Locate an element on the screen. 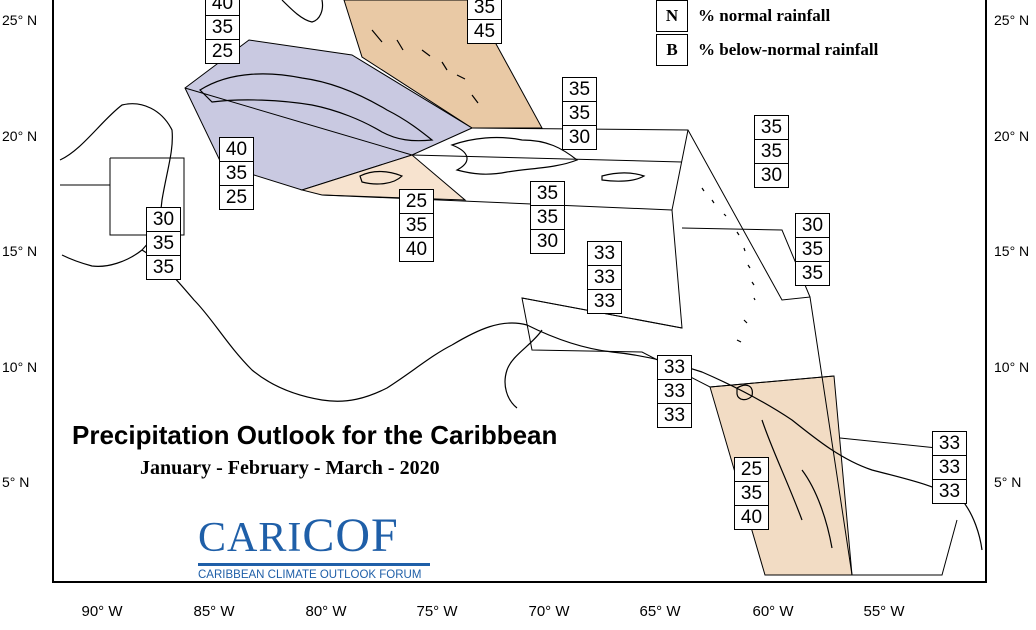 The image size is (1036, 630). caricof-logo: CARICOF CARIBBEAN CLIMATE OUTLOOK FORUM is located at coordinates (314, 546).